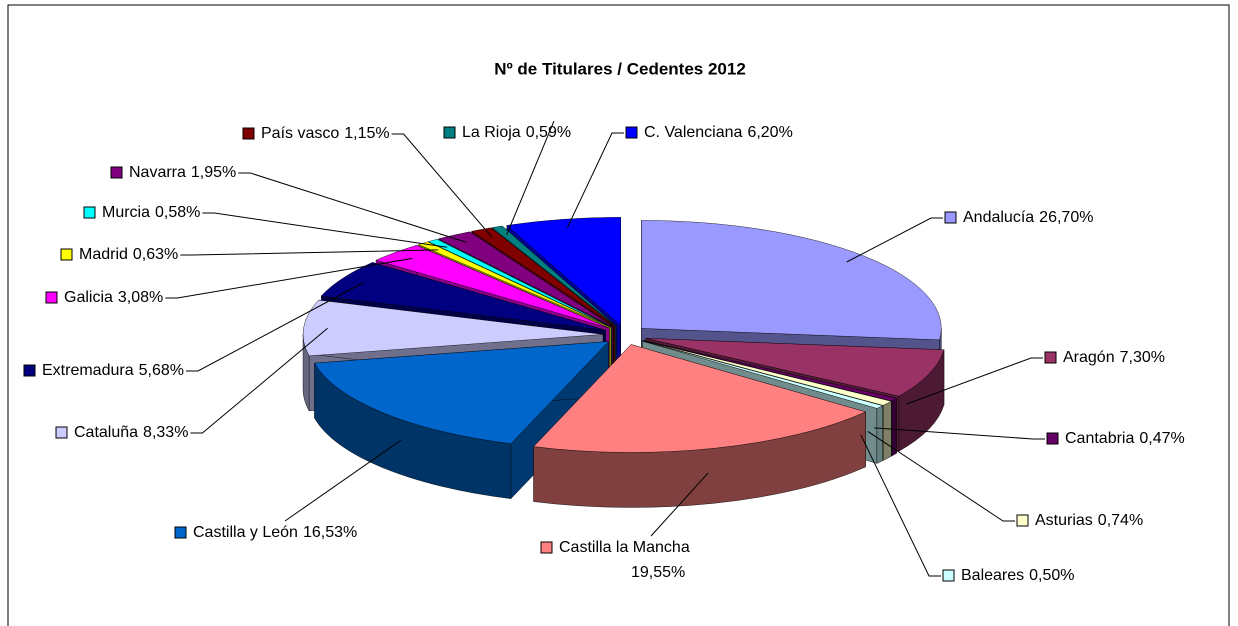 The height and width of the screenshot is (626, 1238). Describe the element at coordinates (88, 370) in the screenshot. I see `slice-name: Extremadura` at that location.